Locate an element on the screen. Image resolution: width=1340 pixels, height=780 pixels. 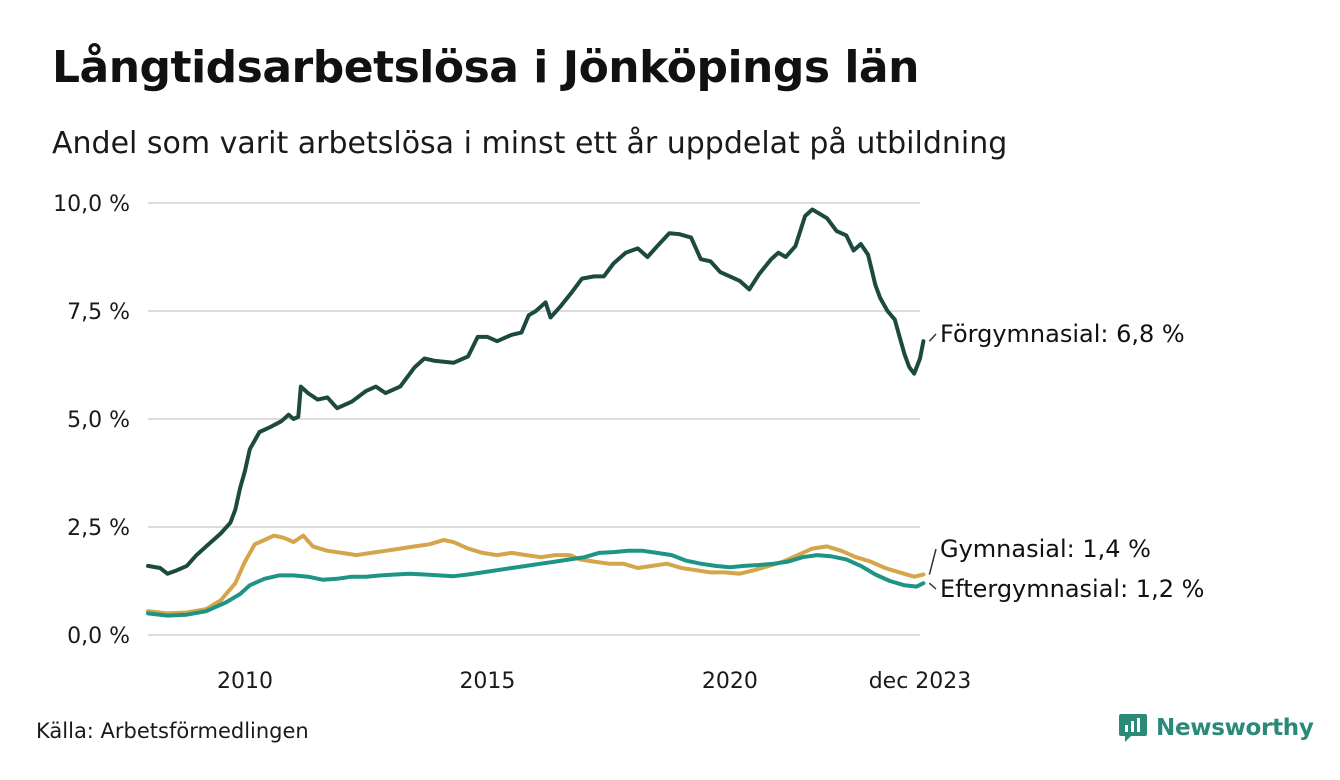
y-tick-label: 5,0 % is located at coordinates (98, 420).